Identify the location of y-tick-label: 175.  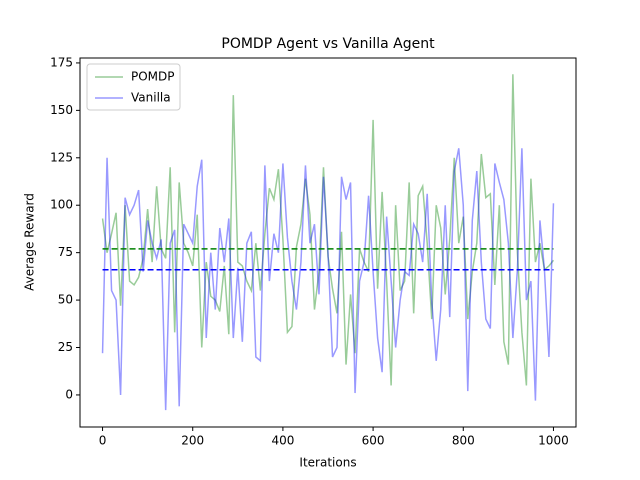
(61, 62).